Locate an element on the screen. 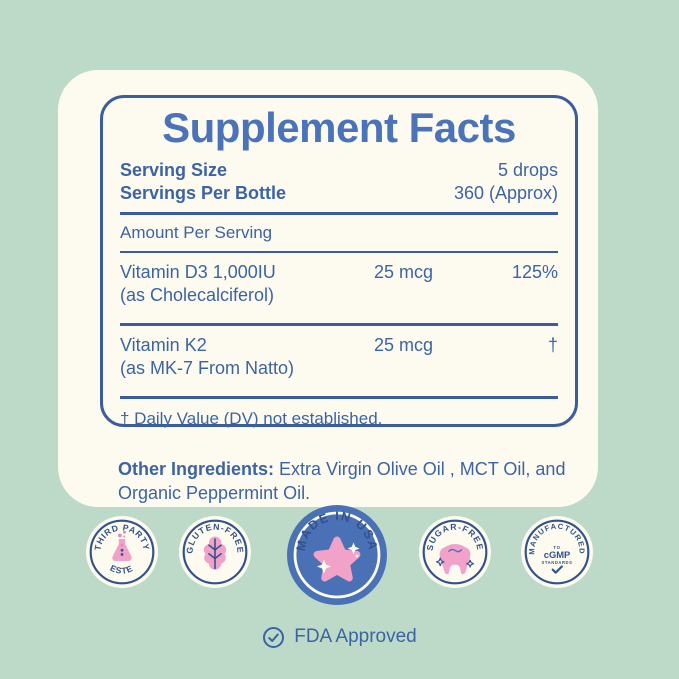 This screenshot has width=679, height=679. nutrient-daily-value: 125% is located at coordinates (534, 272).